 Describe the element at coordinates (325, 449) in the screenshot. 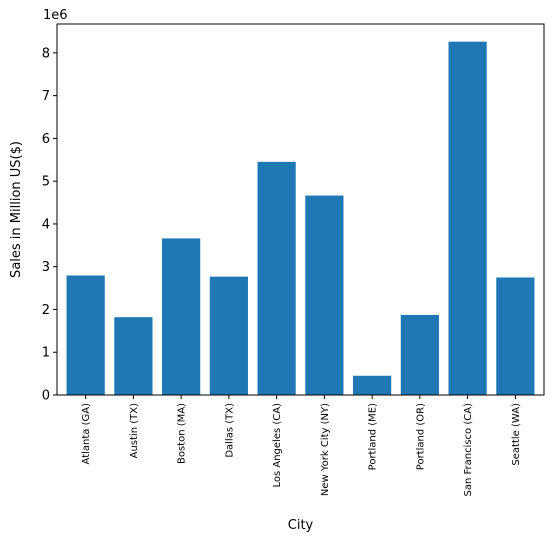

I see `x-tick-label: New York City (NY)` at that location.